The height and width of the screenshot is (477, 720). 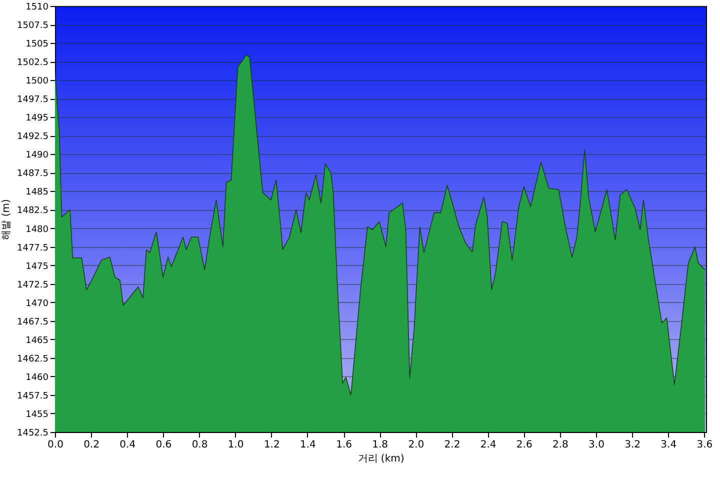 I want to click on y-tick-label: 1457.5, so click(x=32, y=396).